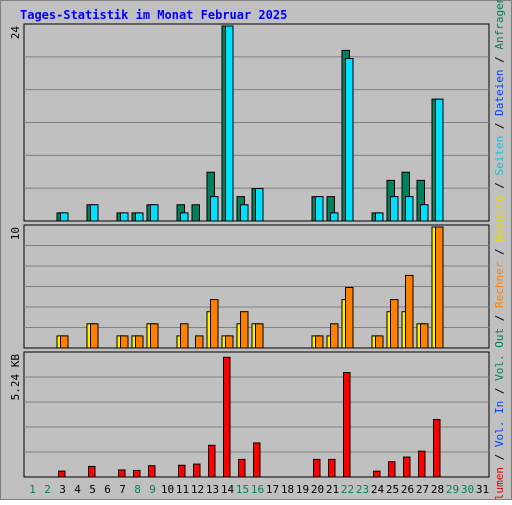  Describe the element at coordinates (47, 489) in the screenshot. I see `x-tick-label-day-2: 2` at that location.